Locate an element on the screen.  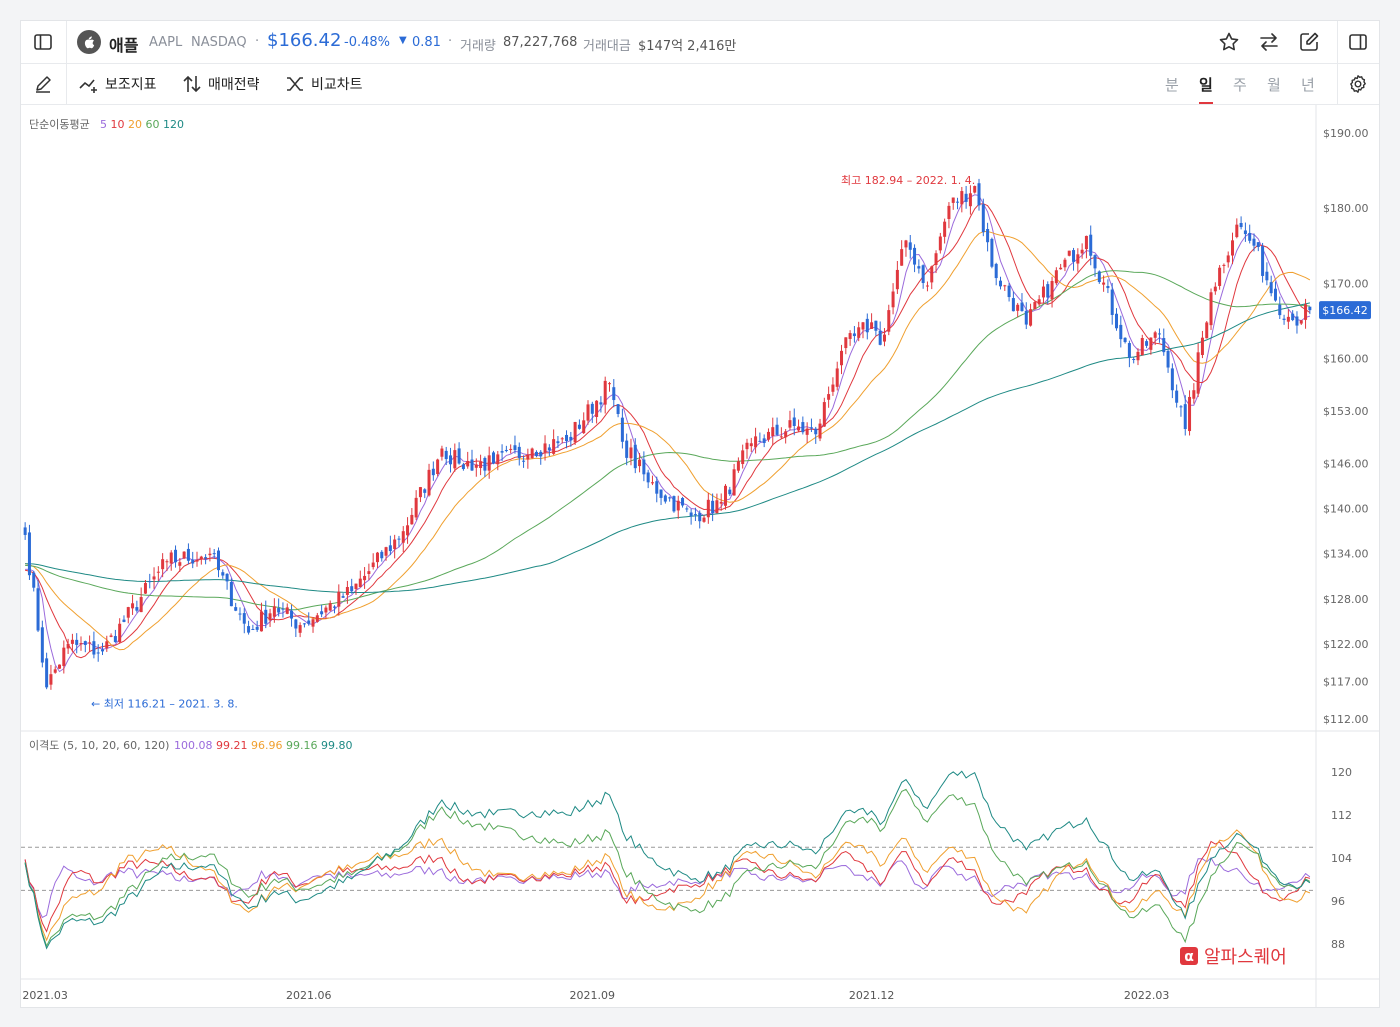
stock-name: 애플 is located at coordinates (124, 45).